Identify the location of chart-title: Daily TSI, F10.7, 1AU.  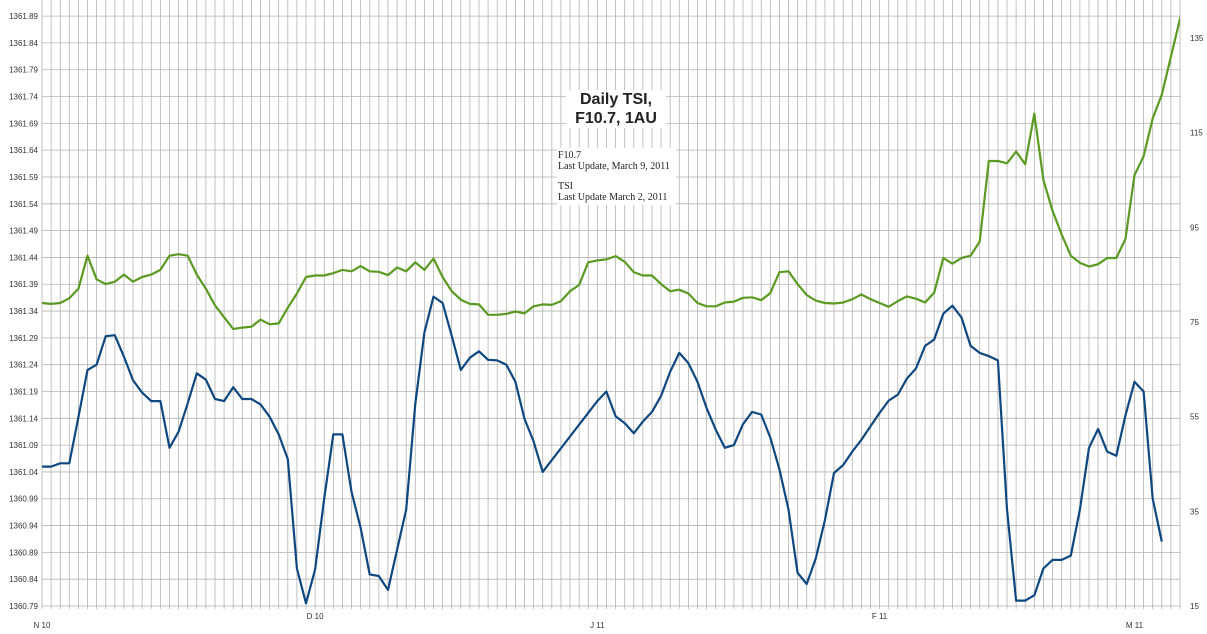
(616, 109).